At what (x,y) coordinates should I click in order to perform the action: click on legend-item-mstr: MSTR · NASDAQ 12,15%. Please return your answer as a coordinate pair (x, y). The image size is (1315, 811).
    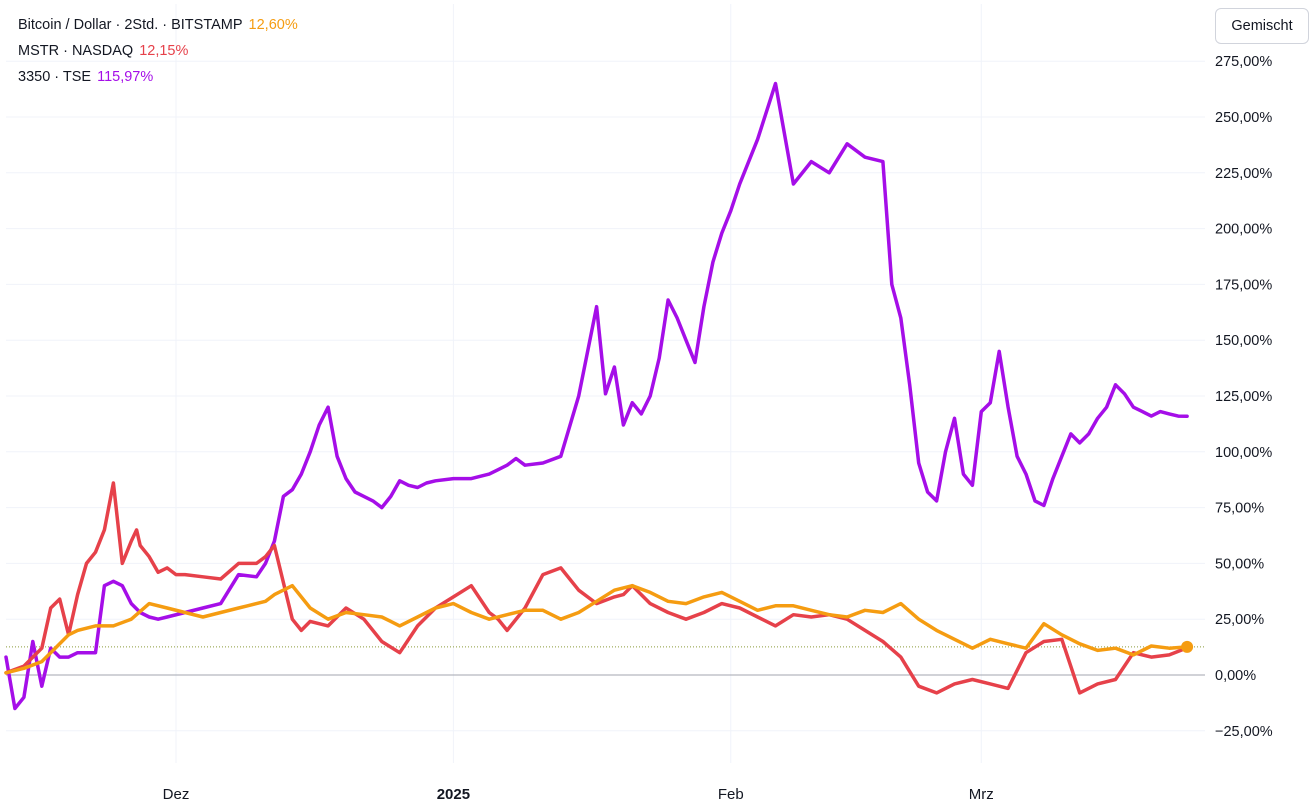
    Looking at the image, I should click on (158, 51).